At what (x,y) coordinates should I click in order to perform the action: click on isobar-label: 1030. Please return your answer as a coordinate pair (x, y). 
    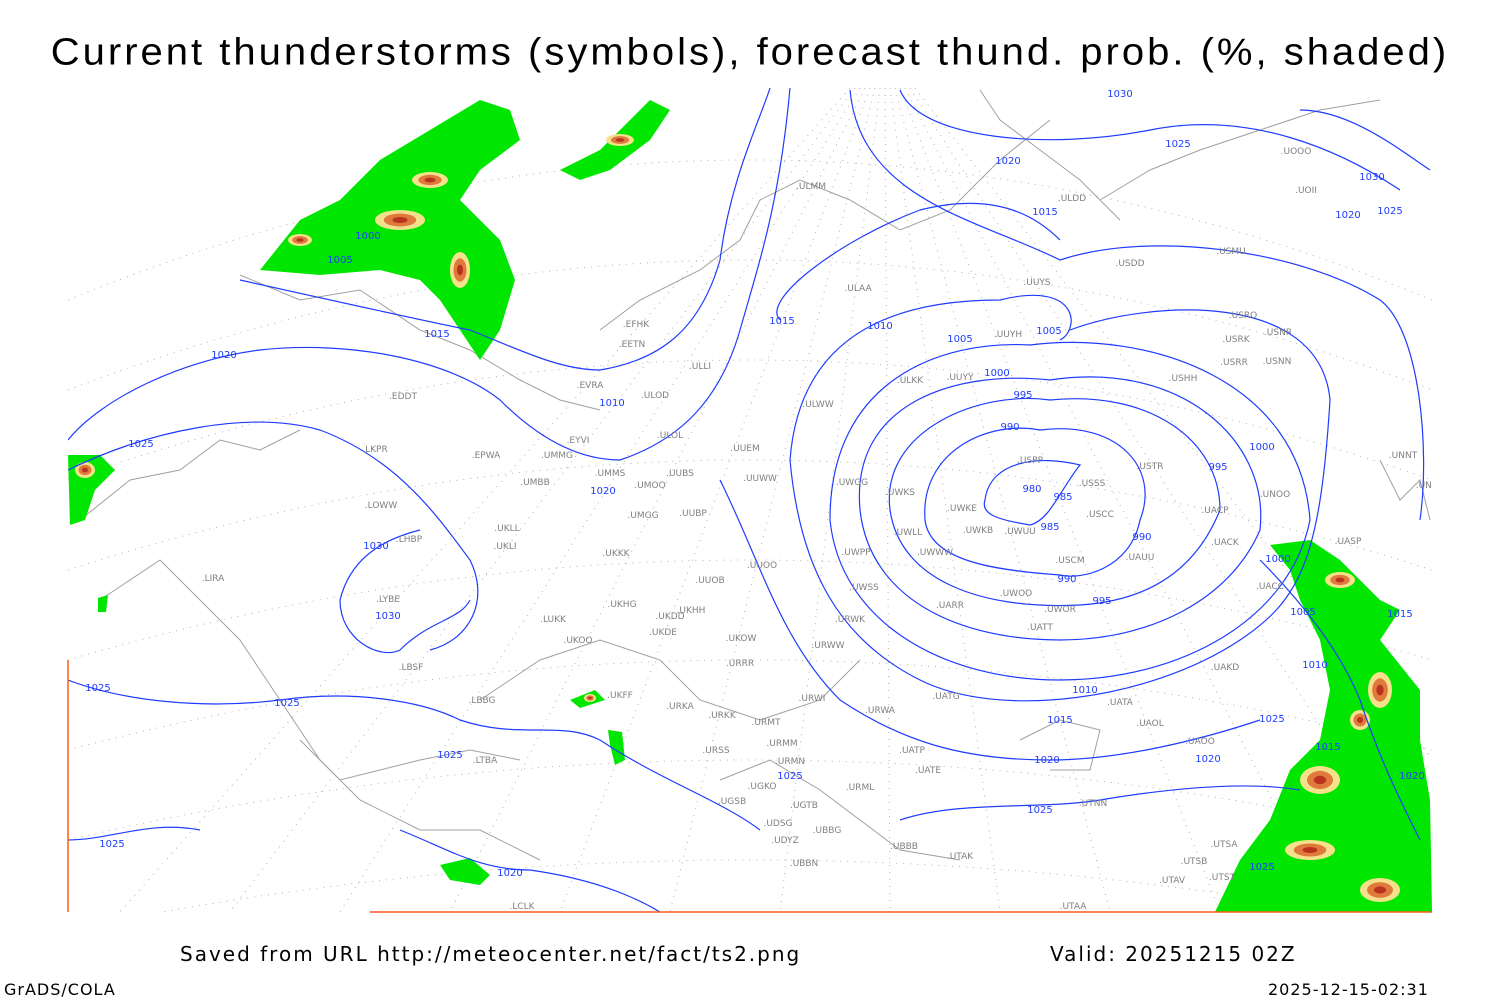
    Looking at the image, I should click on (375, 546).